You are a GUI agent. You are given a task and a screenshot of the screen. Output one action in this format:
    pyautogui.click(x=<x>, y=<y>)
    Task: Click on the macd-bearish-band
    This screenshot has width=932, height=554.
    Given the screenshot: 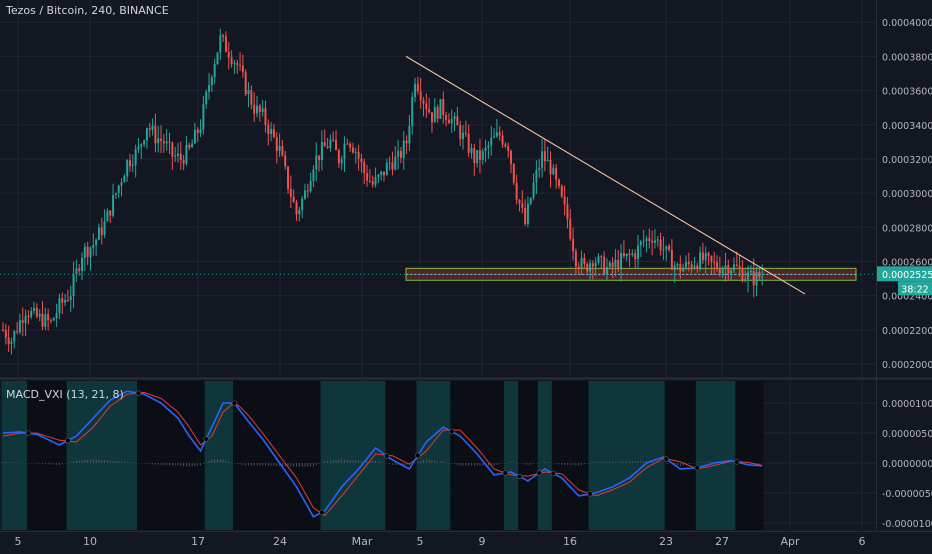 What is the action you would take?
    pyautogui.click(x=47, y=455)
    